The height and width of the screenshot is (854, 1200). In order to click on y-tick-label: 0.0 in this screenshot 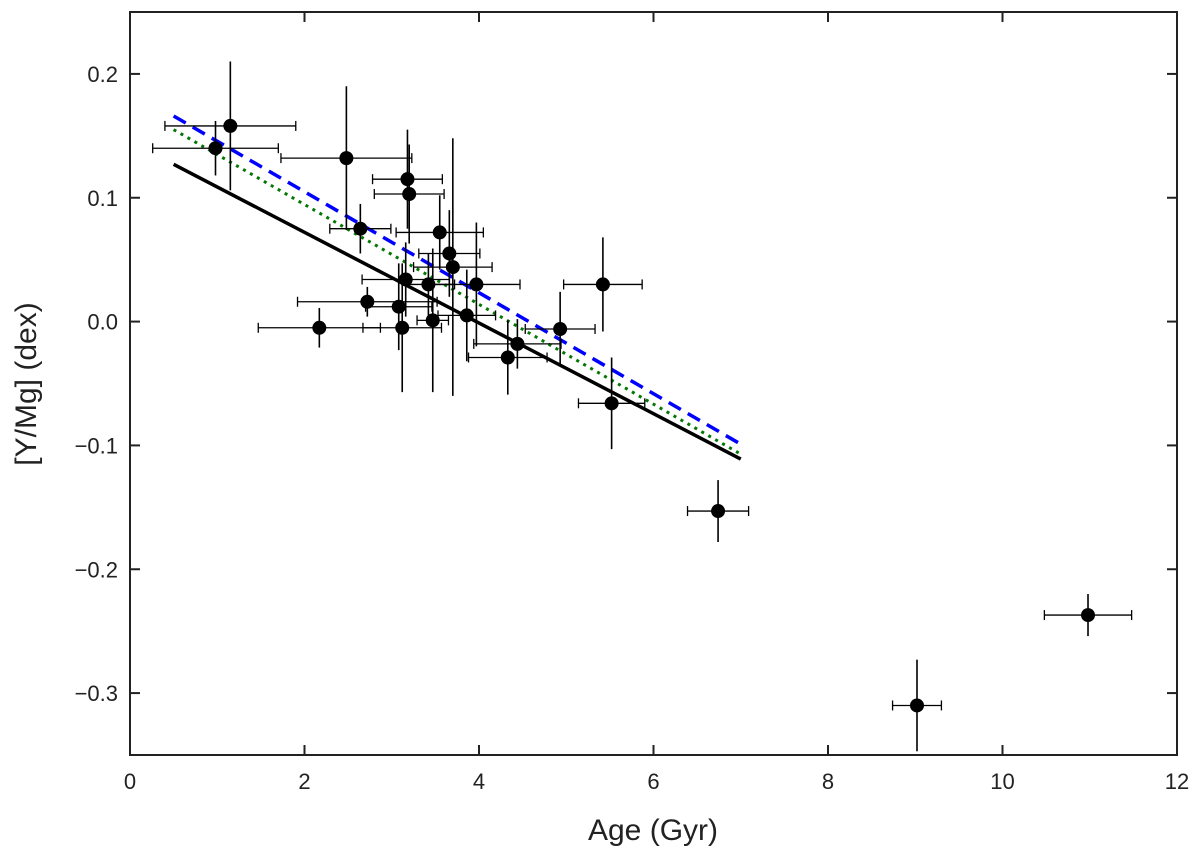, I will do `click(102, 322)`.